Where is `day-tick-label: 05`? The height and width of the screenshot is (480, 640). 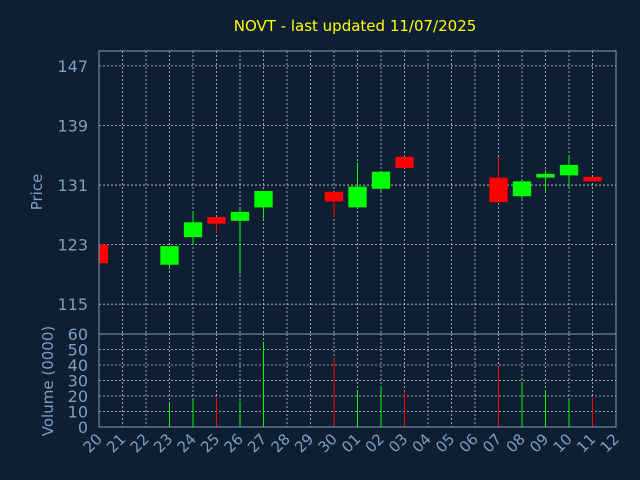
day-tick-label: 05 is located at coordinates (445, 443).